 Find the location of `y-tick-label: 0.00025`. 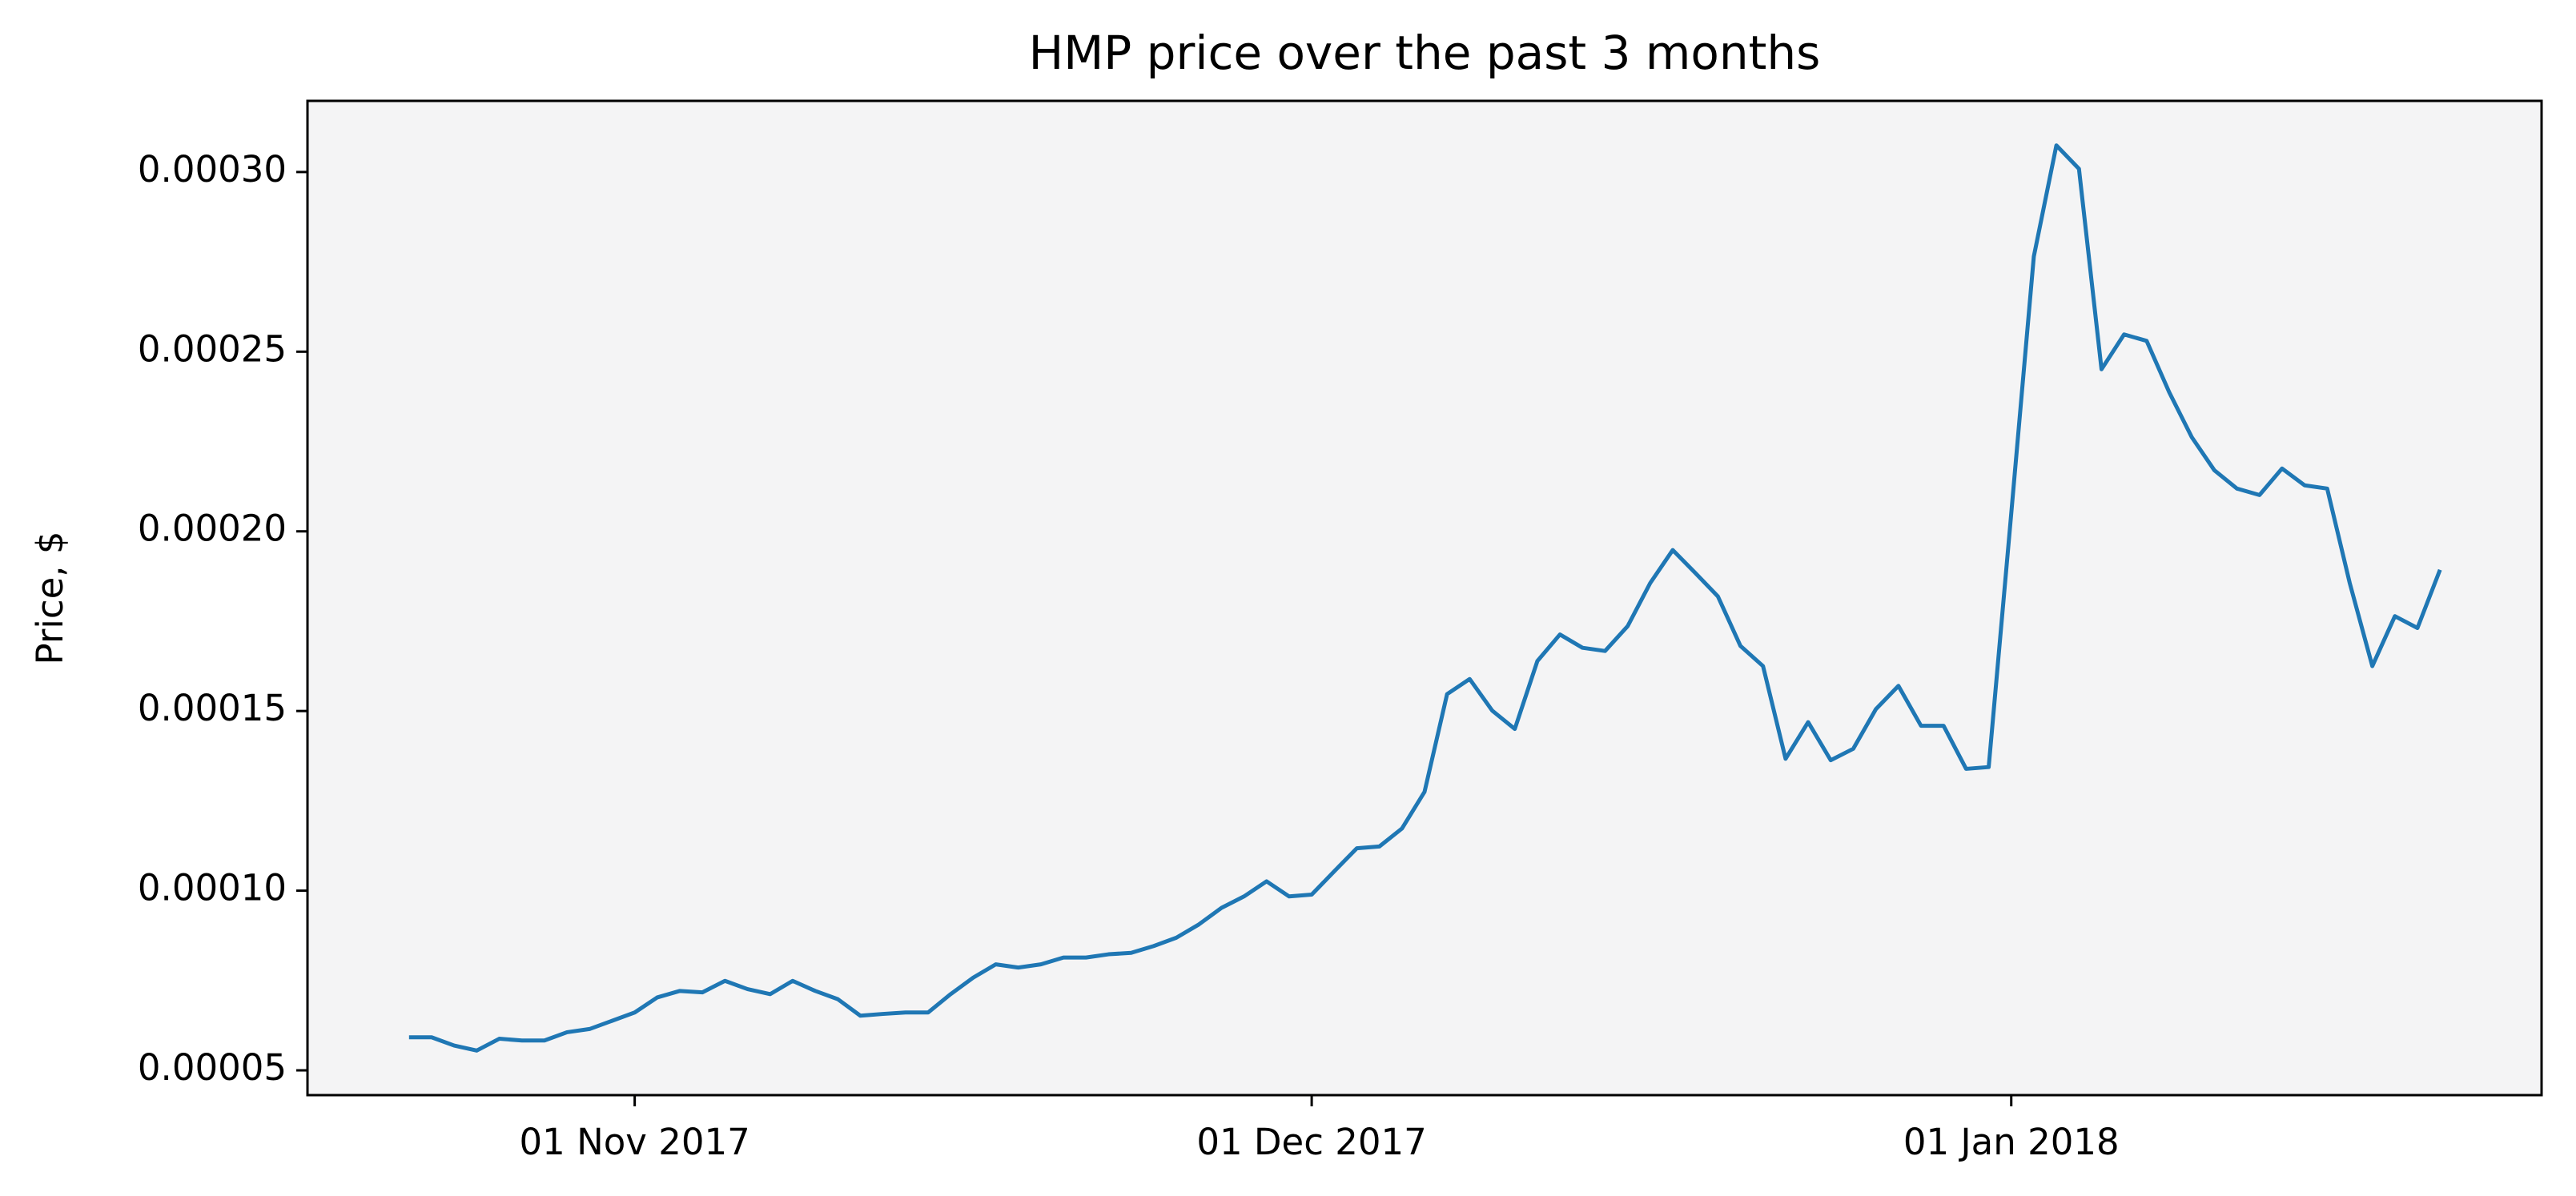

y-tick-label: 0.00025 is located at coordinates (212, 348).